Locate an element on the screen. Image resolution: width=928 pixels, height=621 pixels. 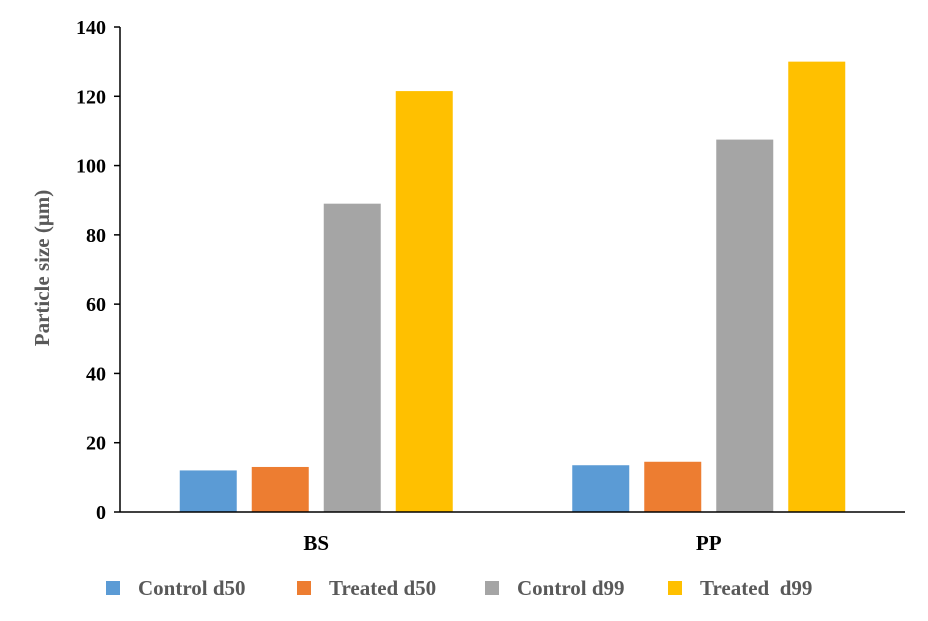
bar-pp-treated-d50 is located at coordinates (673, 486).